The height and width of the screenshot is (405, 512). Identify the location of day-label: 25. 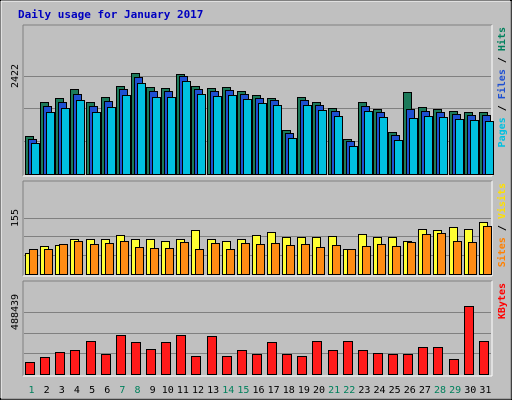
(395, 390).